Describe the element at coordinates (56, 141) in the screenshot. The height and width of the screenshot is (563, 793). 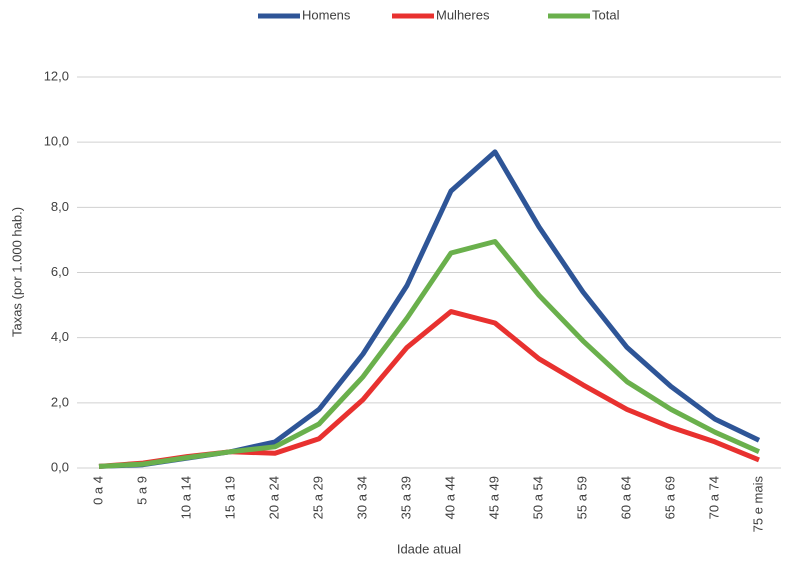
I see `y-tick-label: 10,0` at that location.